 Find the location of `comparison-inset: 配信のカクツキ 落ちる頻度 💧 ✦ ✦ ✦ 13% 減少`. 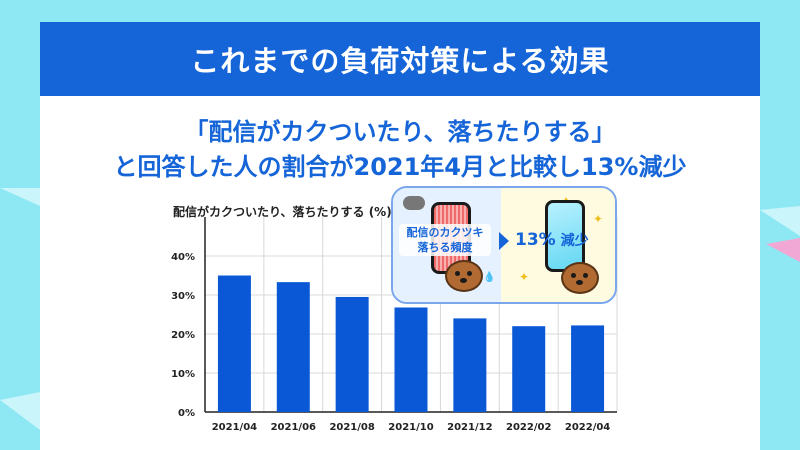

comparison-inset: 配信のカクツキ 落ちる頻度 💧 ✦ ✦ ✦ 13% 減少 is located at coordinates (504, 245).